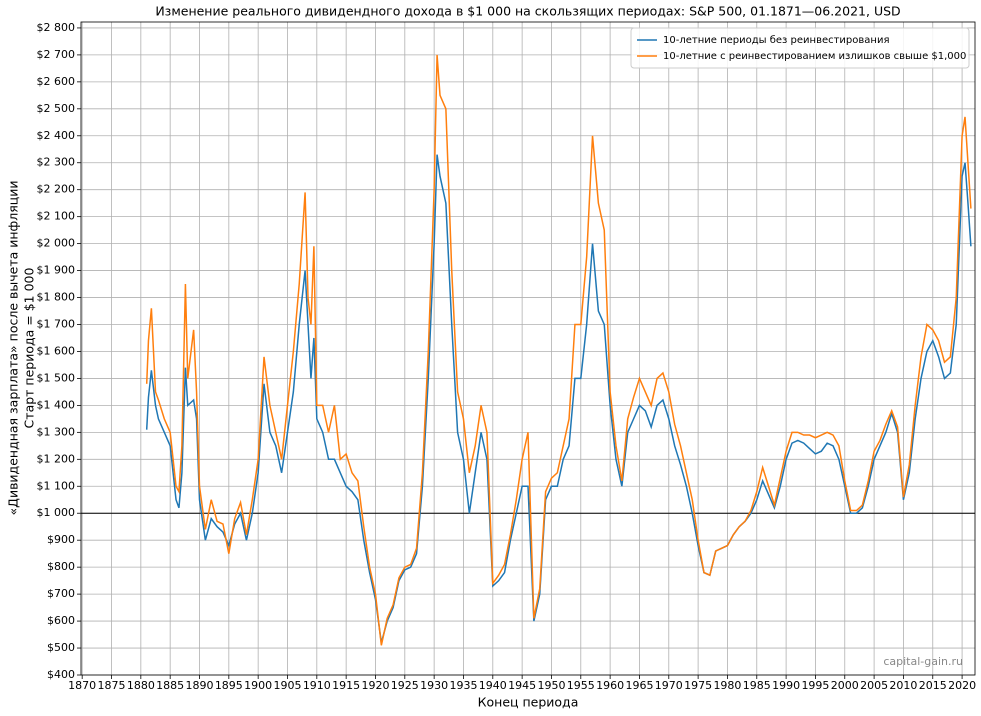  What do you see at coordinates (56, 404) in the screenshot?
I see `y-tick-label: $1 400` at bounding box center [56, 404].